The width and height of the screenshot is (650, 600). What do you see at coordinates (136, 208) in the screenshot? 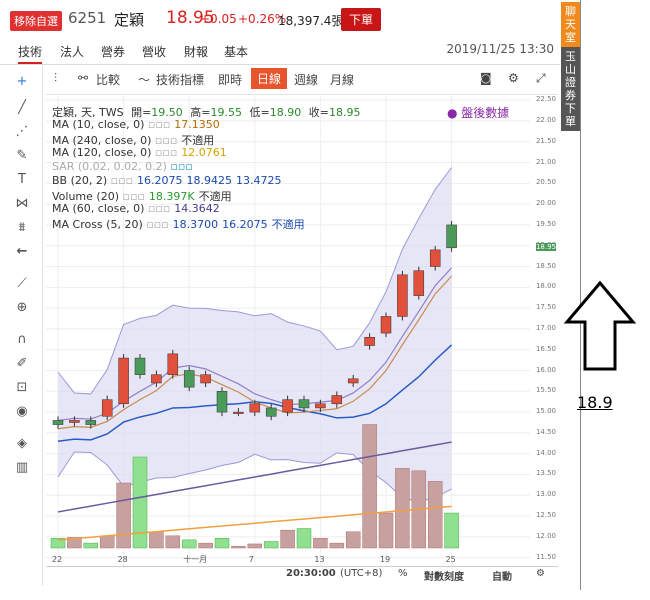
I see `legend-ma60: MA (60, close, 0) ▫▫▫ 14.3642` at bounding box center [136, 208].